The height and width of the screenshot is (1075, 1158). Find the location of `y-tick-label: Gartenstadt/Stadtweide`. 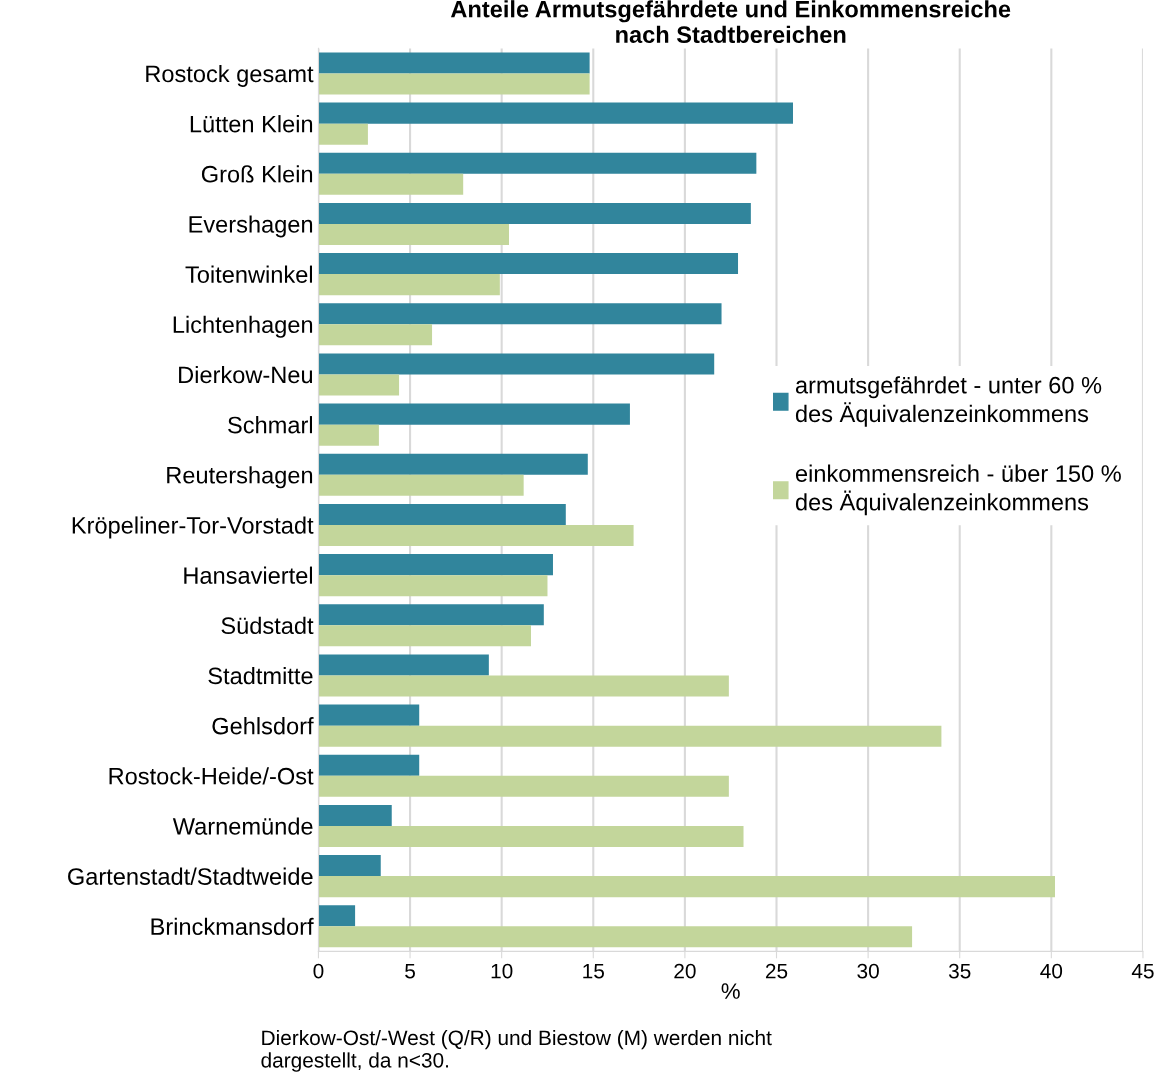

y-tick-label: Gartenstadt/Stadtweide is located at coordinates (190, 876).